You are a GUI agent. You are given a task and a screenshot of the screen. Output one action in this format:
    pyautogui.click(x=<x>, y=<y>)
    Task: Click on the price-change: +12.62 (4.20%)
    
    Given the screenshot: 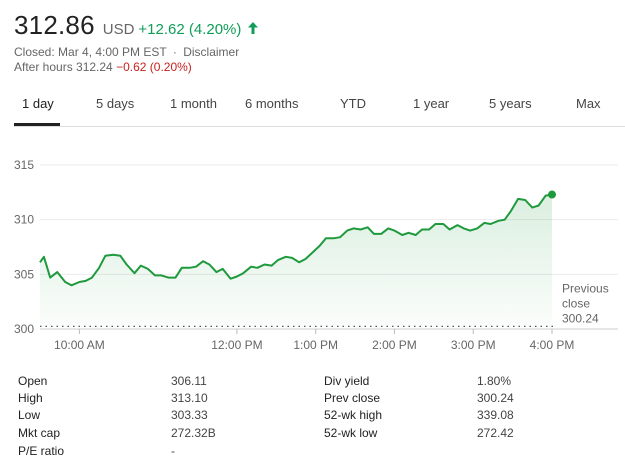 What is the action you would take?
    pyautogui.click(x=190, y=29)
    